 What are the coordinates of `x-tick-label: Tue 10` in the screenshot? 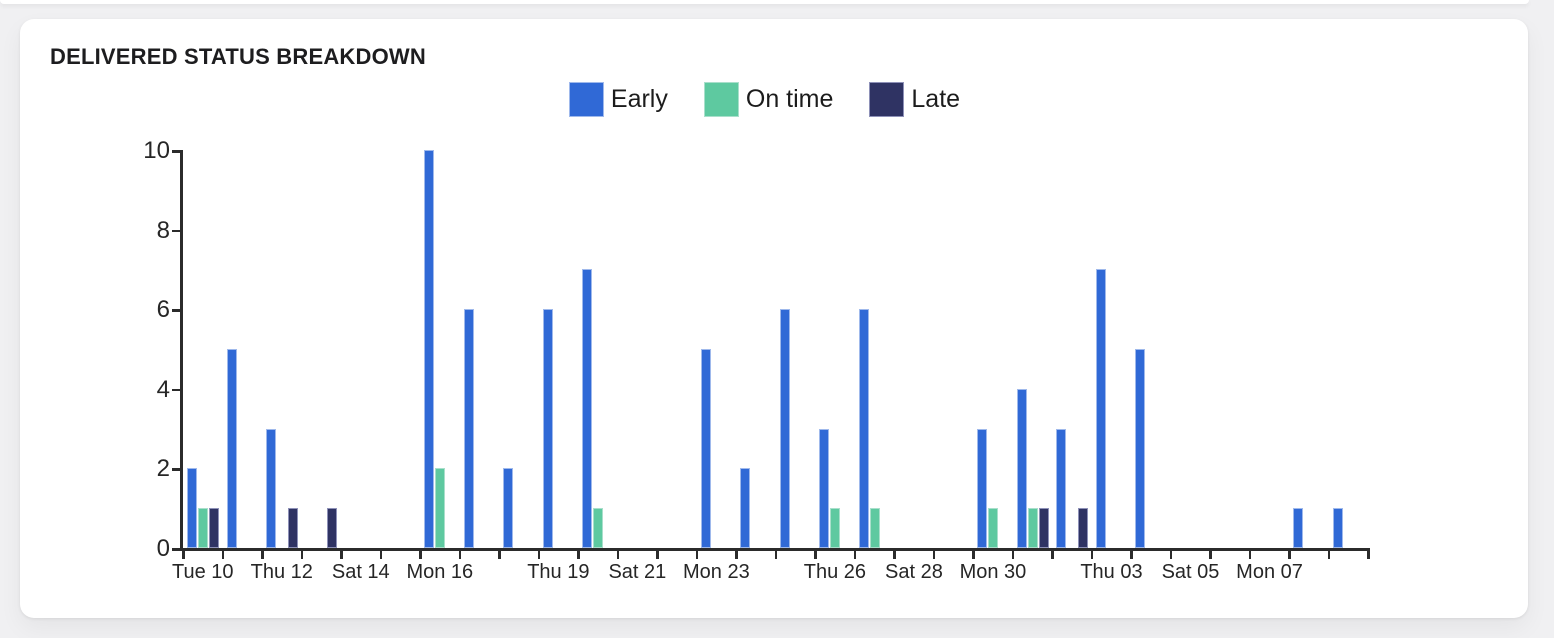 It's located at (202, 572).